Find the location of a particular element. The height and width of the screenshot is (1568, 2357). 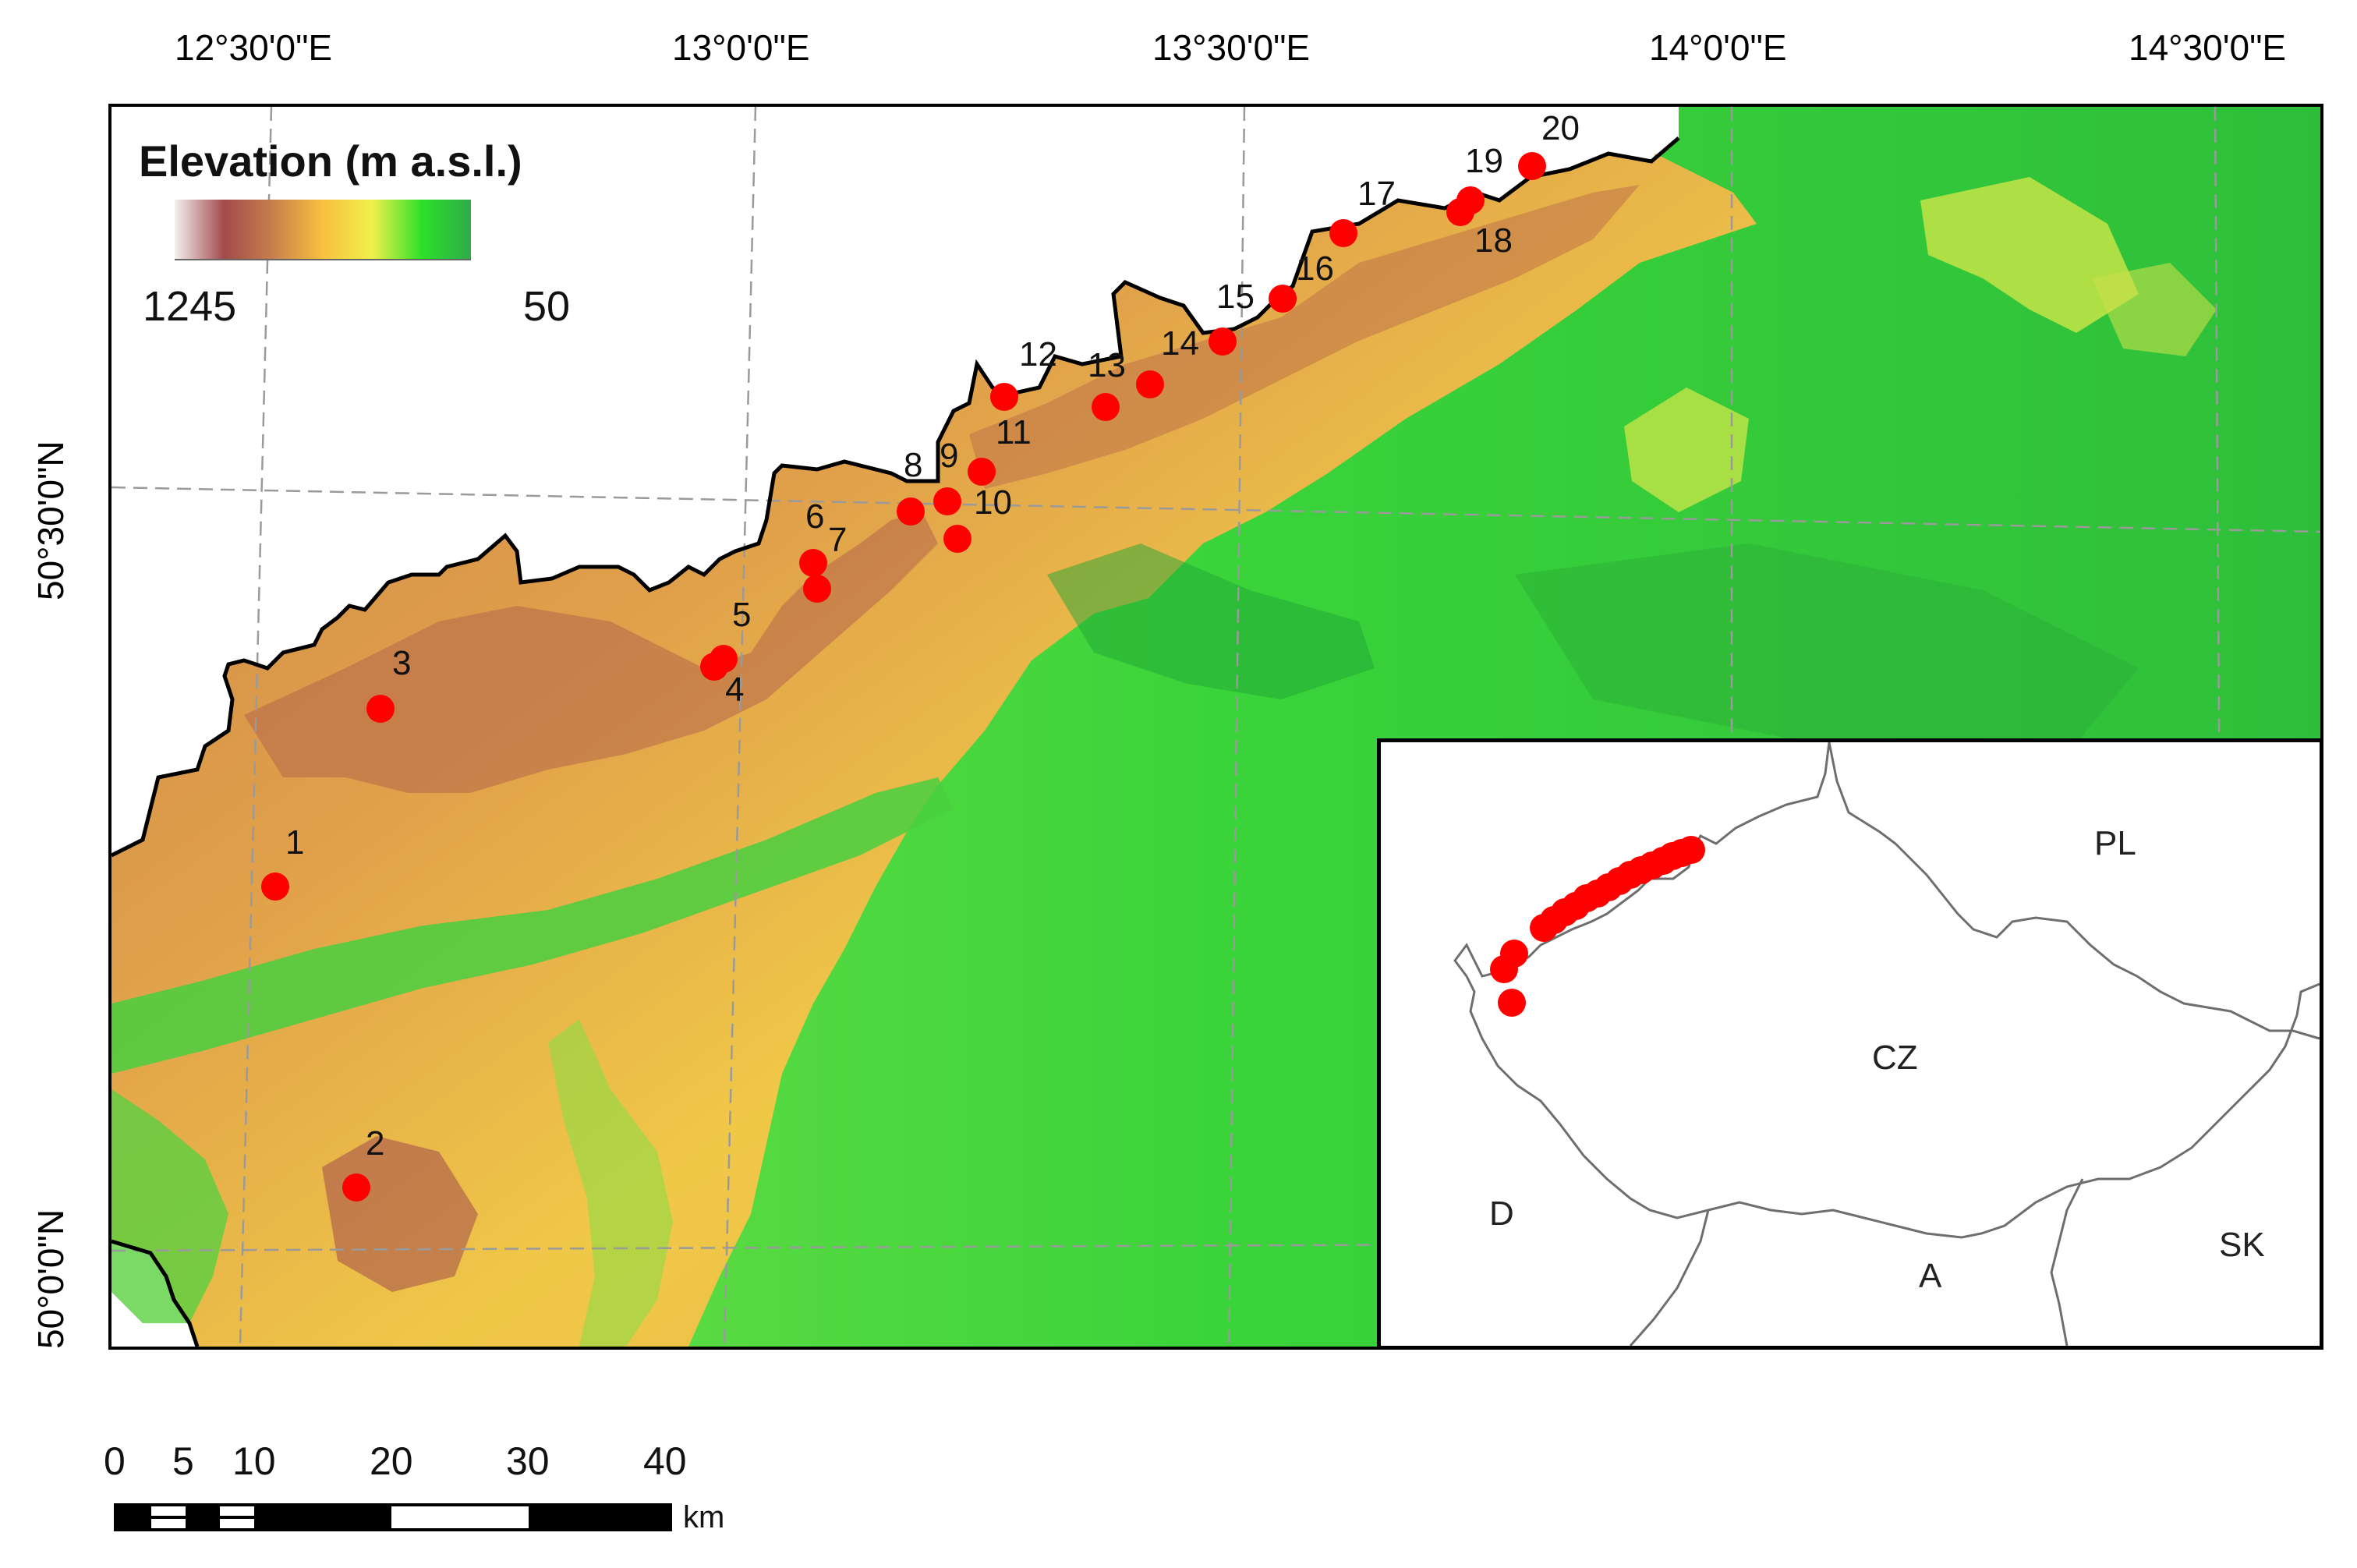

site-15-label: 15 is located at coordinates (1235, 297).